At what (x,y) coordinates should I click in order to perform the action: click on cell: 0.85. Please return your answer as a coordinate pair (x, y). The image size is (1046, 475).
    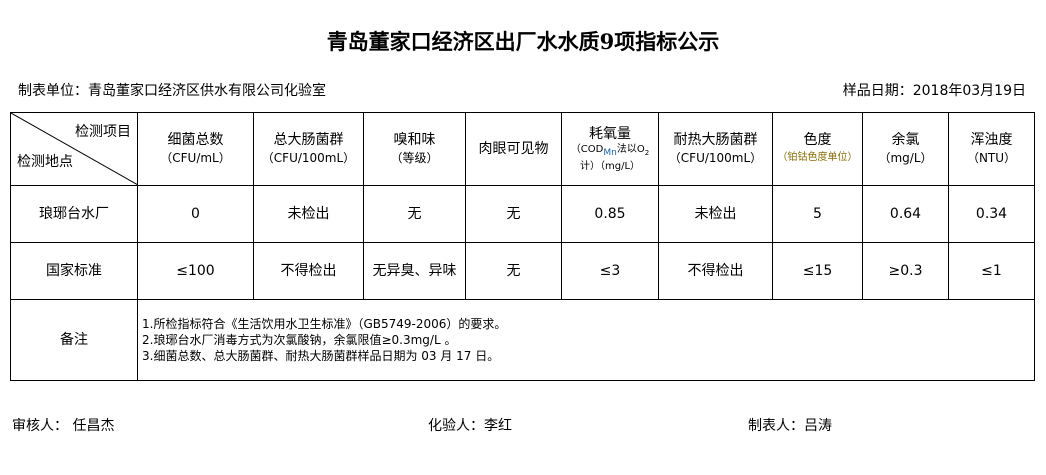
    Looking at the image, I should click on (610, 214).